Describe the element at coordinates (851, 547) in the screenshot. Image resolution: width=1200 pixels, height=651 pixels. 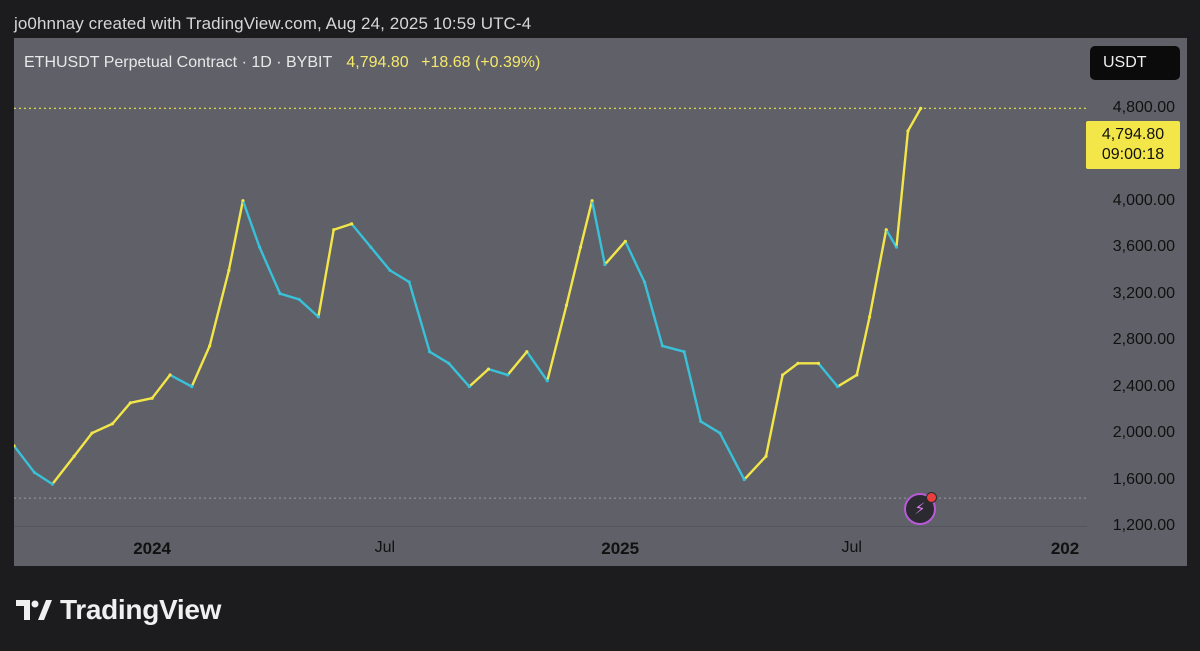
I see `time-tick-label: Jul` at that location.